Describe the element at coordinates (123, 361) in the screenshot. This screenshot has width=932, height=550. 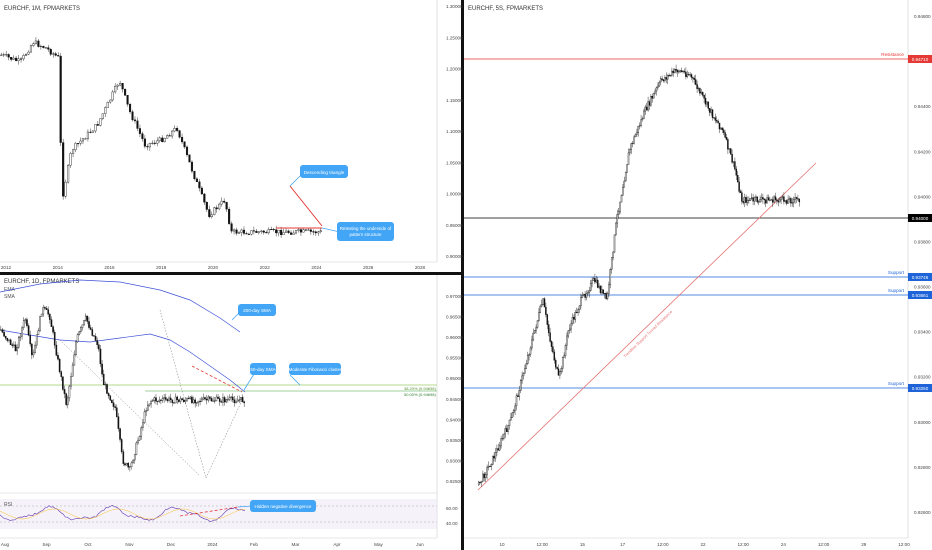
I see `sma-50-line` at that location.